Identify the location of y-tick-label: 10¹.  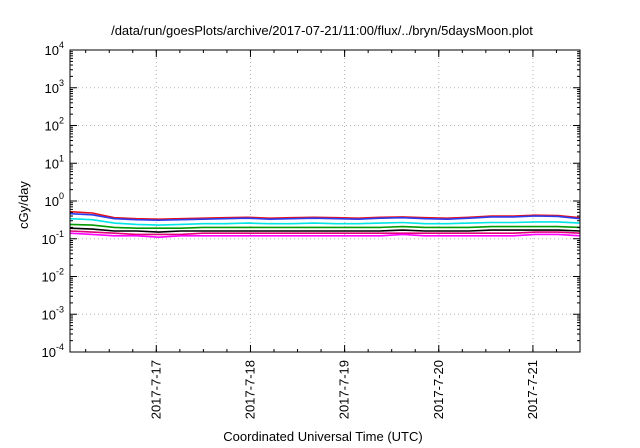
(54, 162).